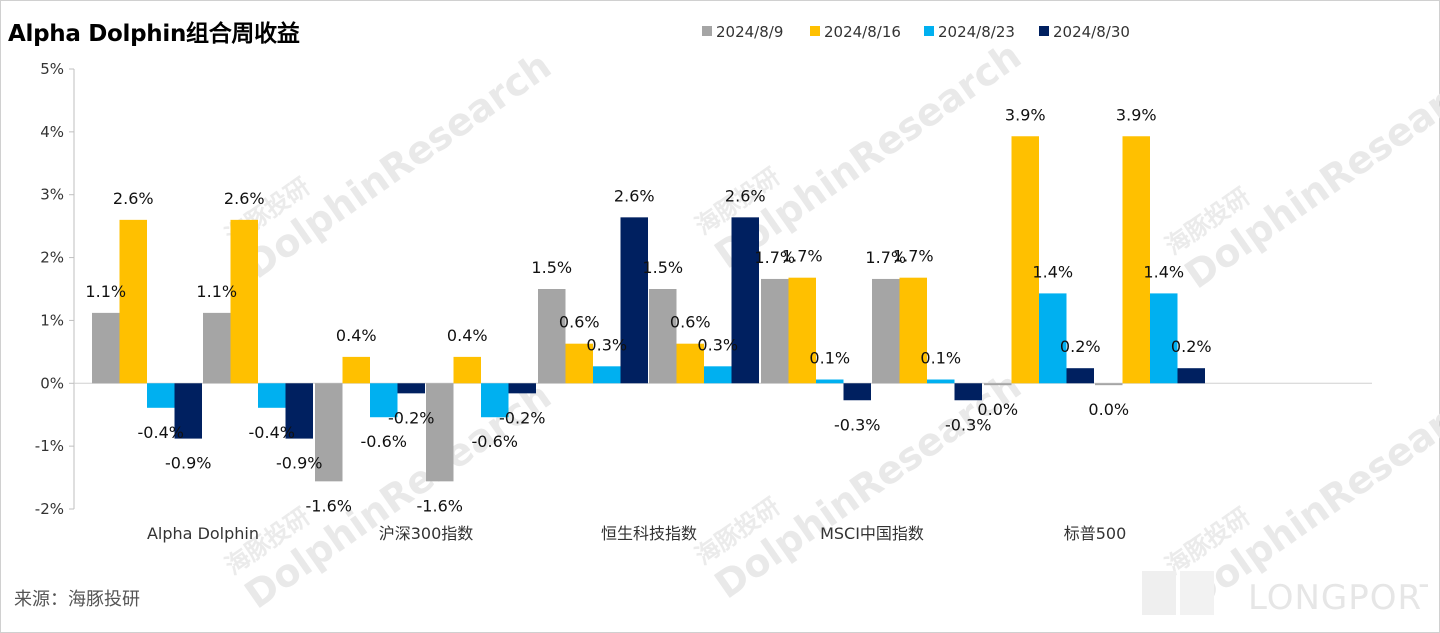 Image resolution: width=1440 pixels, height=633 pixels. What do you see at coordinates (52, 195) in the screenshot?
I see `y-tick-label: 3%` at bounding box center [52, 195].